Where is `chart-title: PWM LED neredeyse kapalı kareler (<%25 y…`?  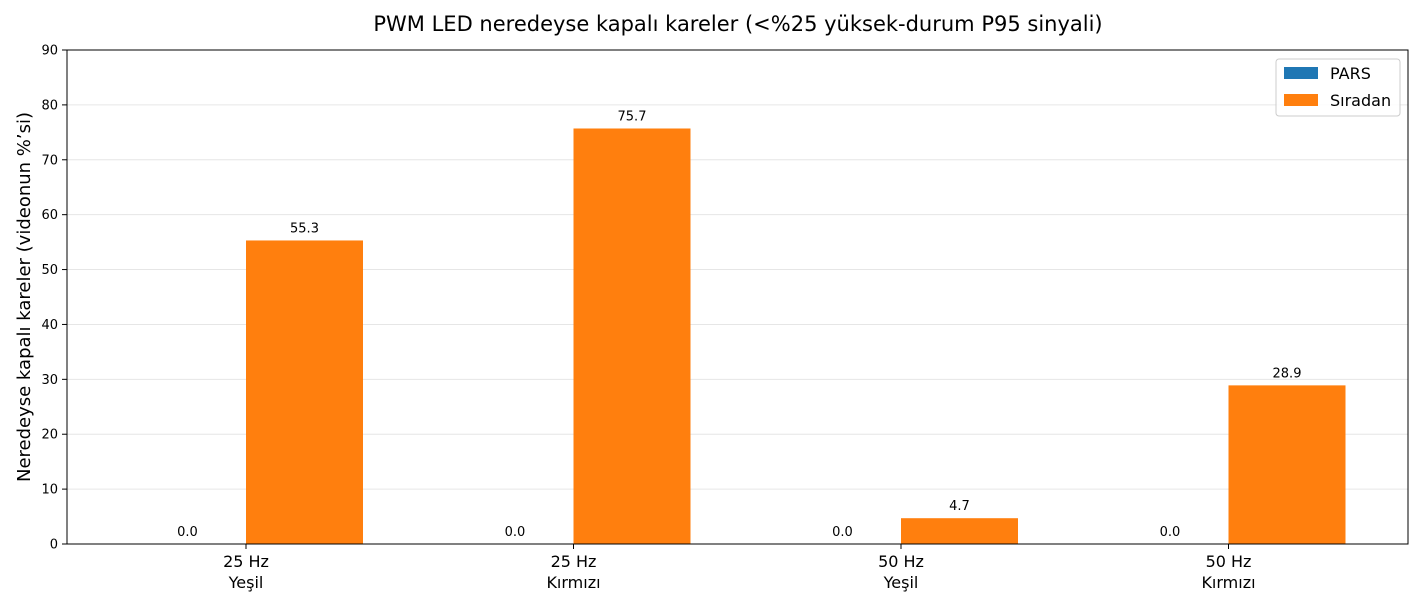
chart-title: PWM LED neredeyse kapalı kareler (<%25 y… is located at coordinates (737, 24).